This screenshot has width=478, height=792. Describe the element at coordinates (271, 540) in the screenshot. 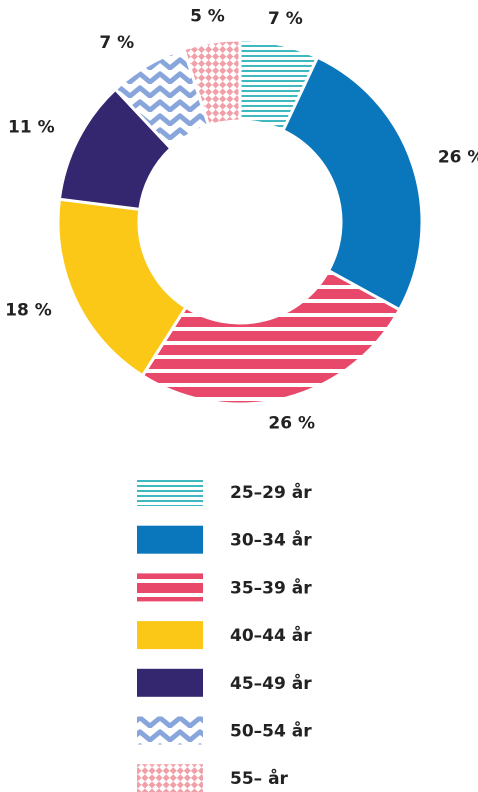

I see `legend-label: 30–34 år` at that location.